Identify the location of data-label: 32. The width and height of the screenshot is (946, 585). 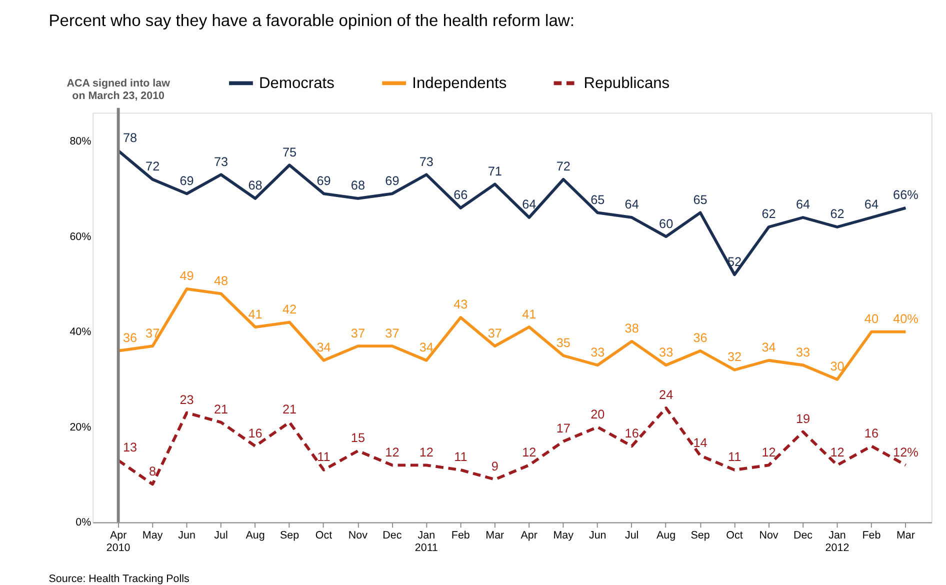
(734, 357).